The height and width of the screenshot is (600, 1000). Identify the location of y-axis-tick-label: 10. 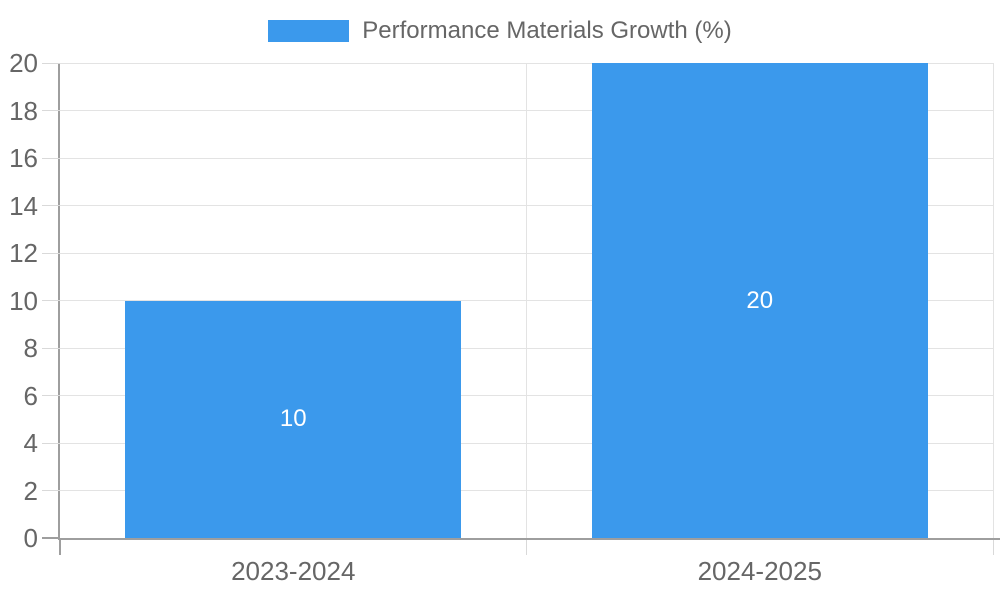
(23, 300).